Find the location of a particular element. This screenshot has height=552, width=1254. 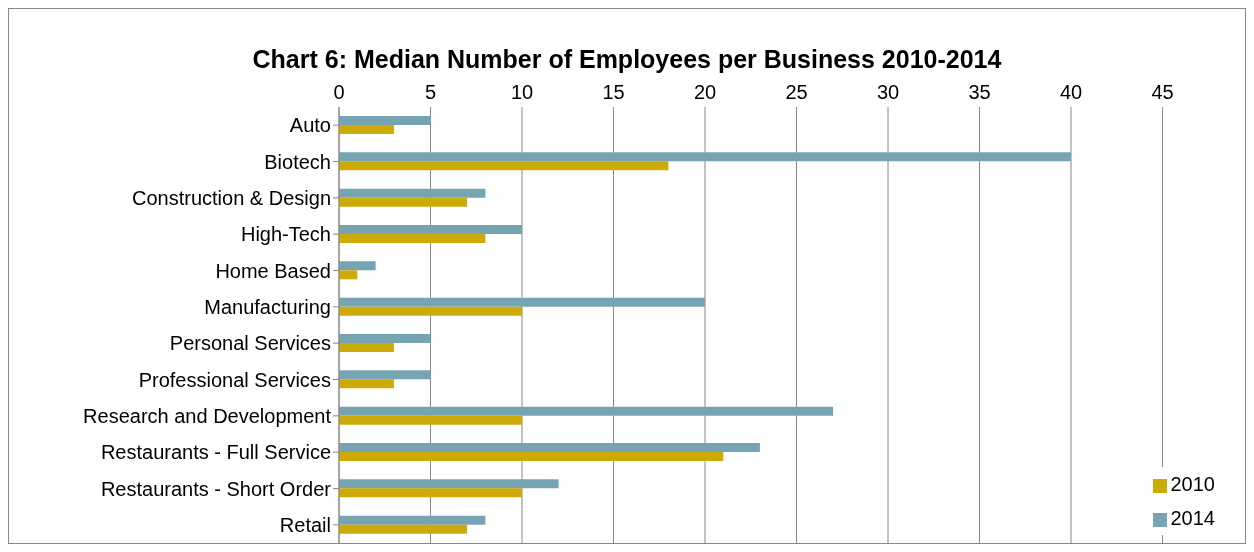

x-tick-label: 30 is located at coordinates (888, 92).